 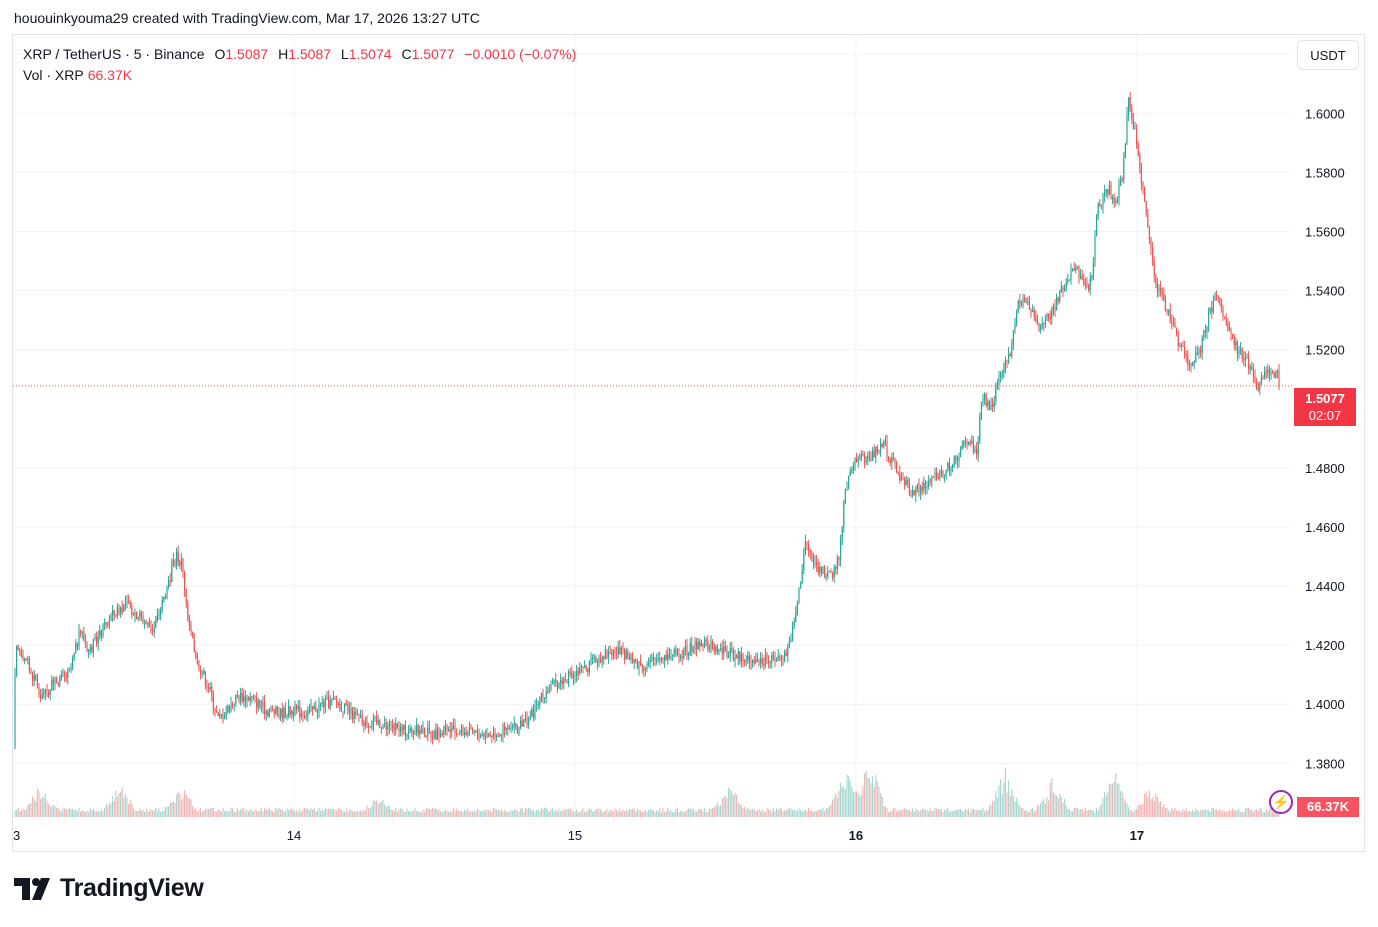 I want to click on volume-label: Vol · XRP, so click(x=53, y=75).